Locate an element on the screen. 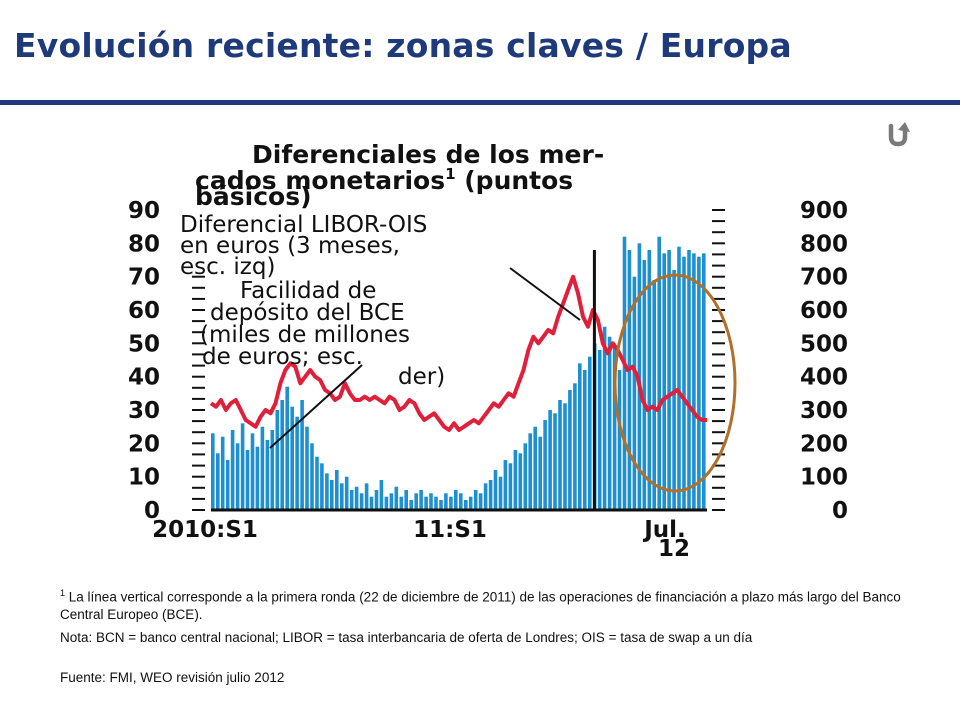 The height and width of the screenshot is (720, 960). right-tick-label-2: 700 is located at coordinates (824, 278).